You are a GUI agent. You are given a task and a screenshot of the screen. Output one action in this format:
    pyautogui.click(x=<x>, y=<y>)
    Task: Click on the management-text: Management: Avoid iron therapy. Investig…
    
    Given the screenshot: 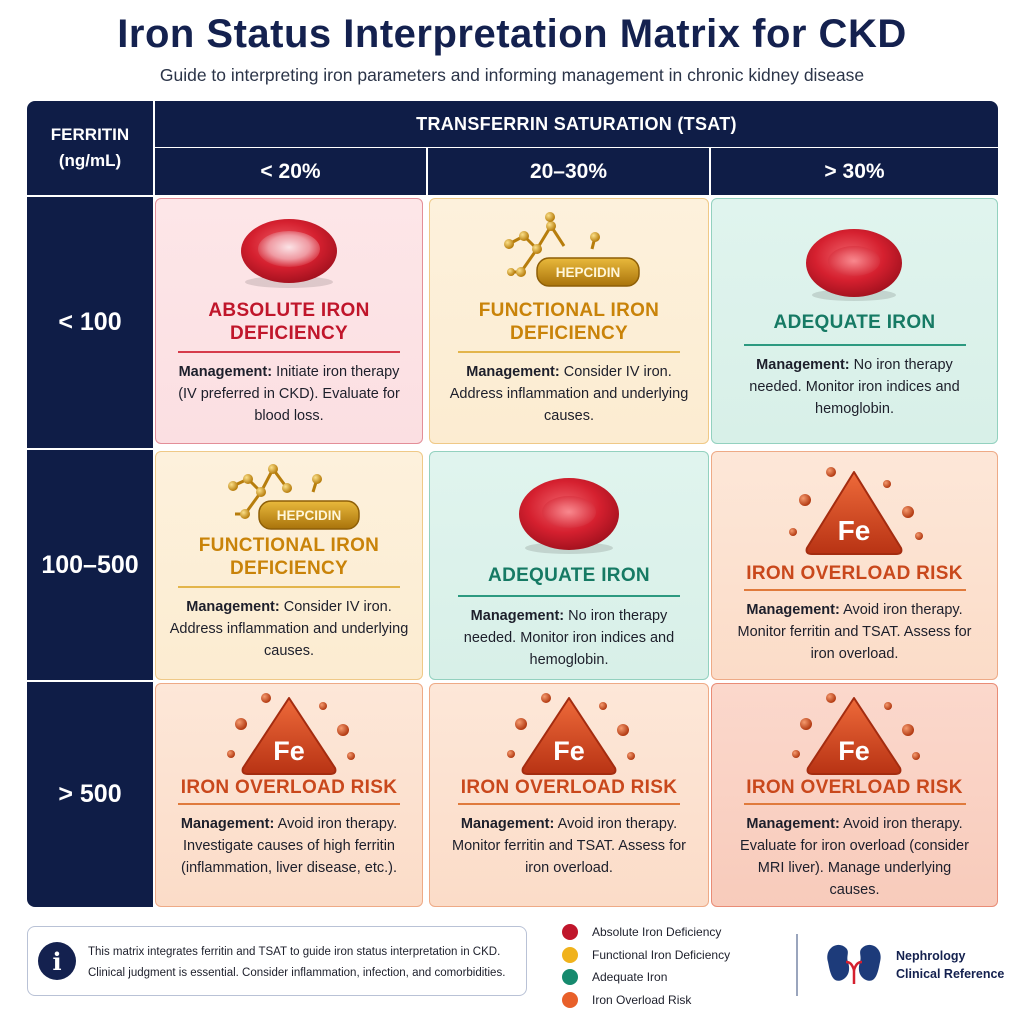 What is the action you would take?
    pyautogui.click(x=289, y=846)
    